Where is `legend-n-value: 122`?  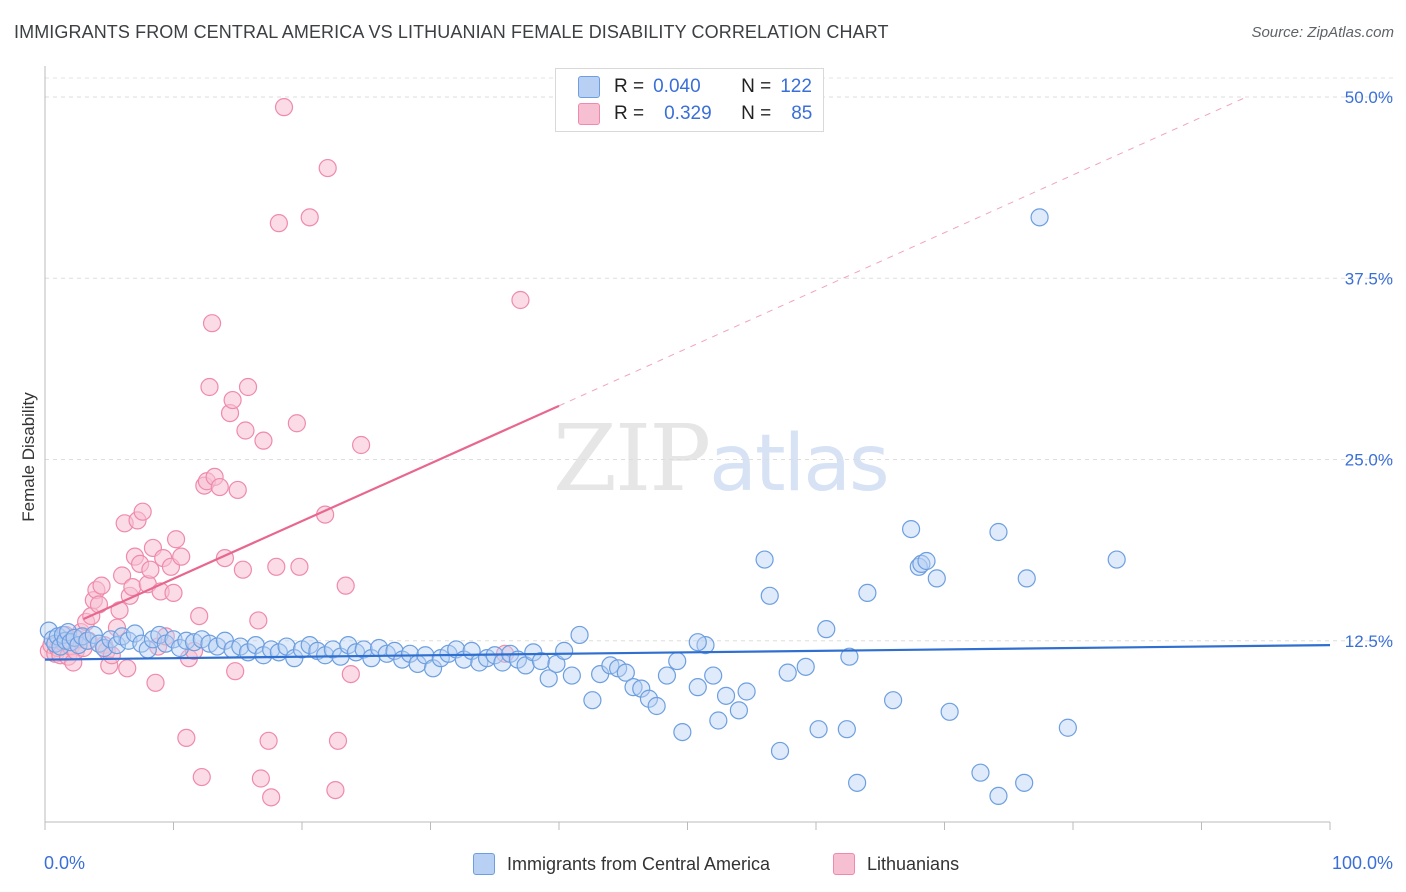 legend-n-value: 122 is located at coordinates (796, 86).